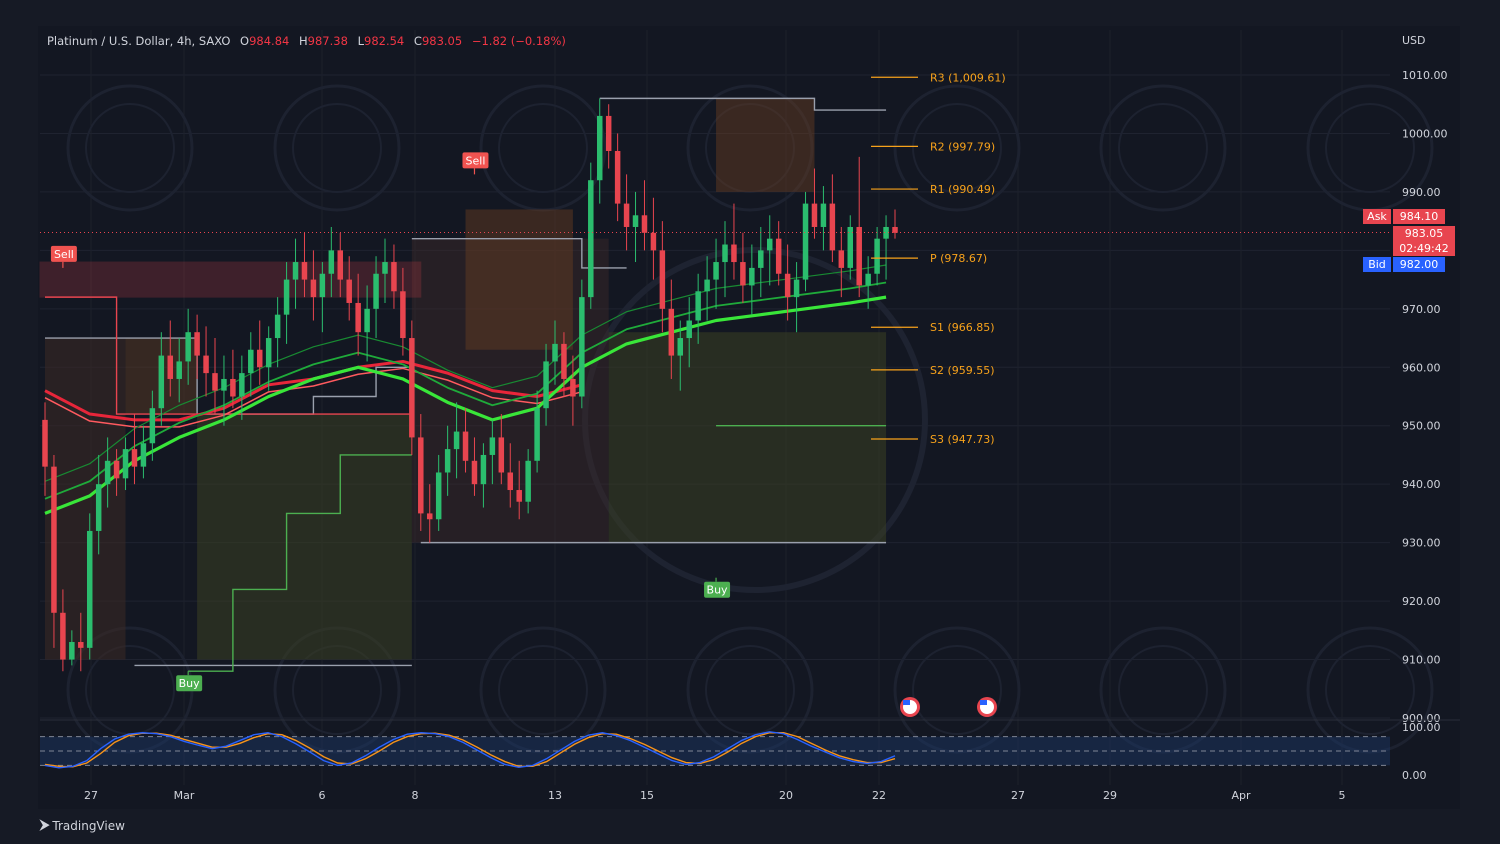 This screenshot has width=1500, height=844. Describe the element at coordinates (715, 795) in the screenshot. I see `time-axis: 27 Mar 6 8 13 15 20 22 27 29 Apr 5` at that location.